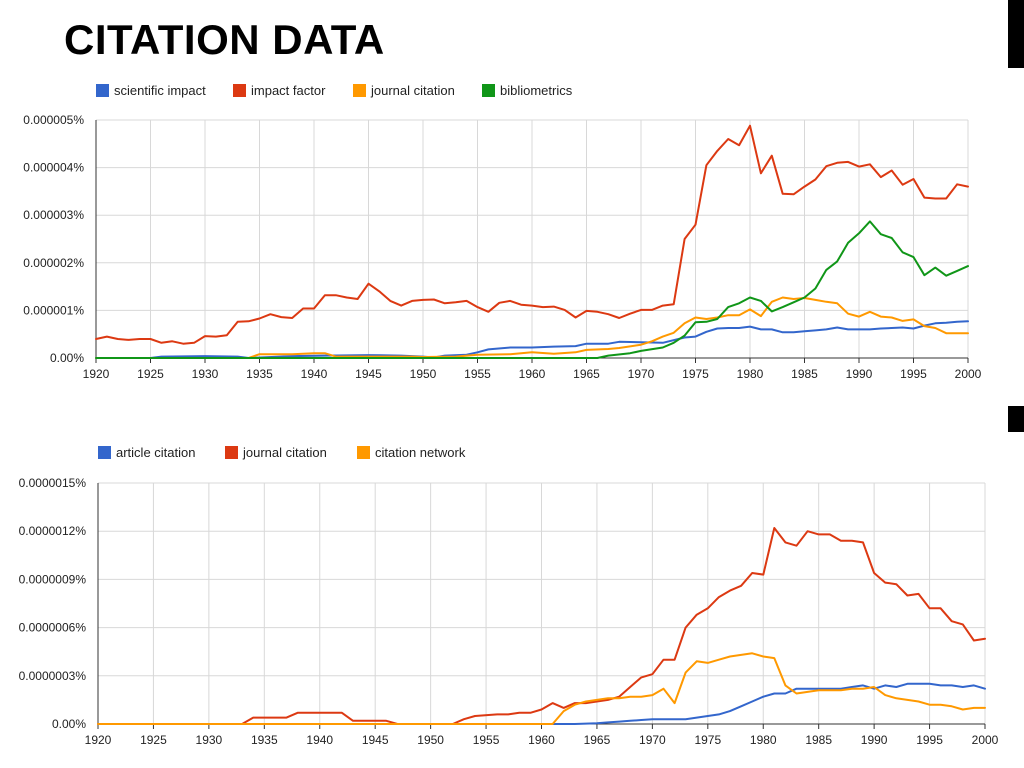 The image size is (1024, 768). I want to click on series-line-citation-network, so click(541, 688).